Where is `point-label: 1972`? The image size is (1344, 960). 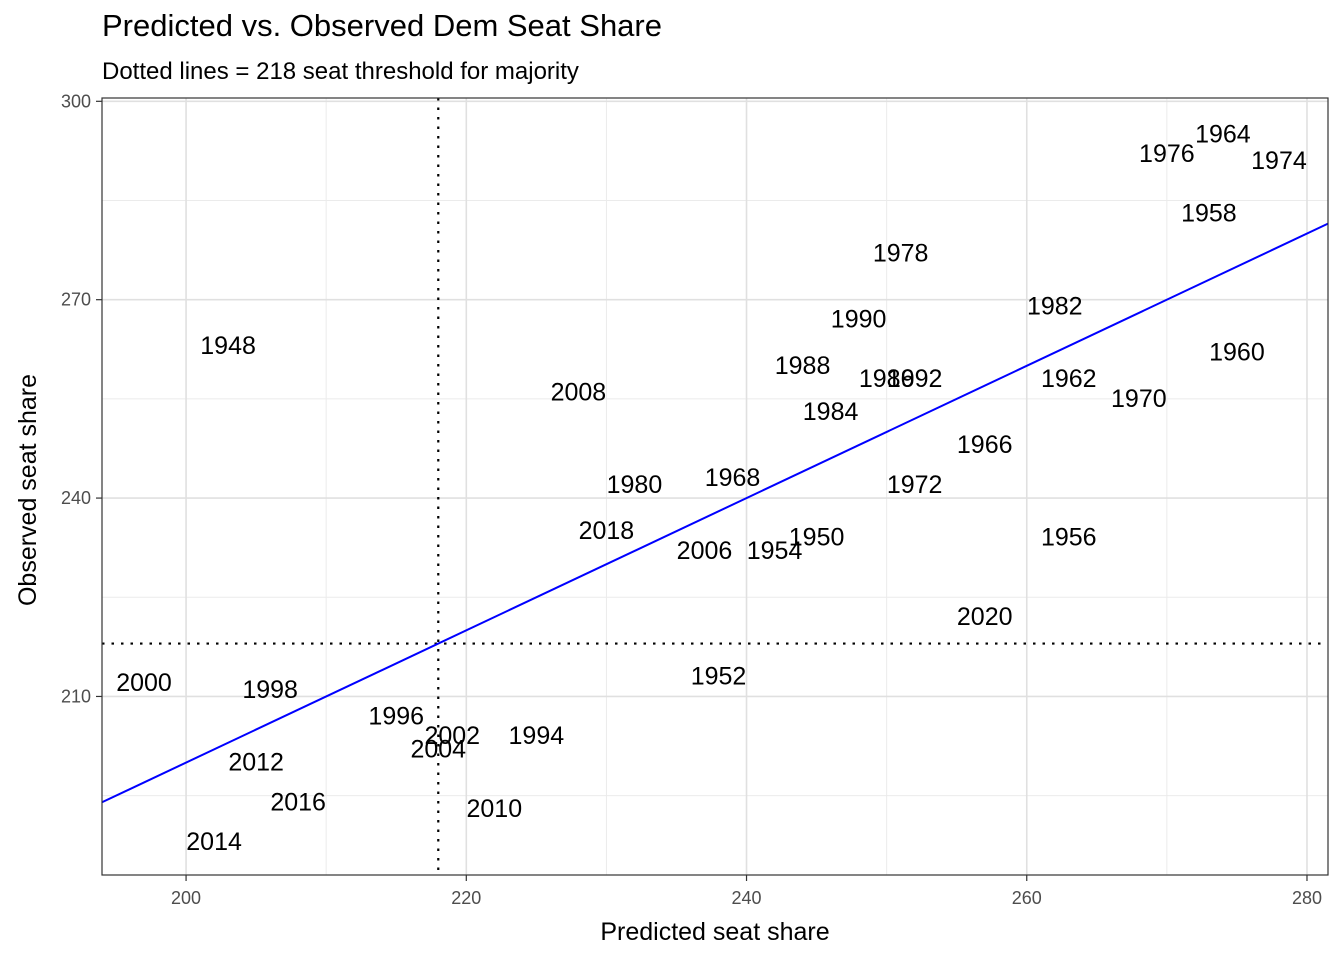 point-label: 1972 is located at coordinates (915, 485).